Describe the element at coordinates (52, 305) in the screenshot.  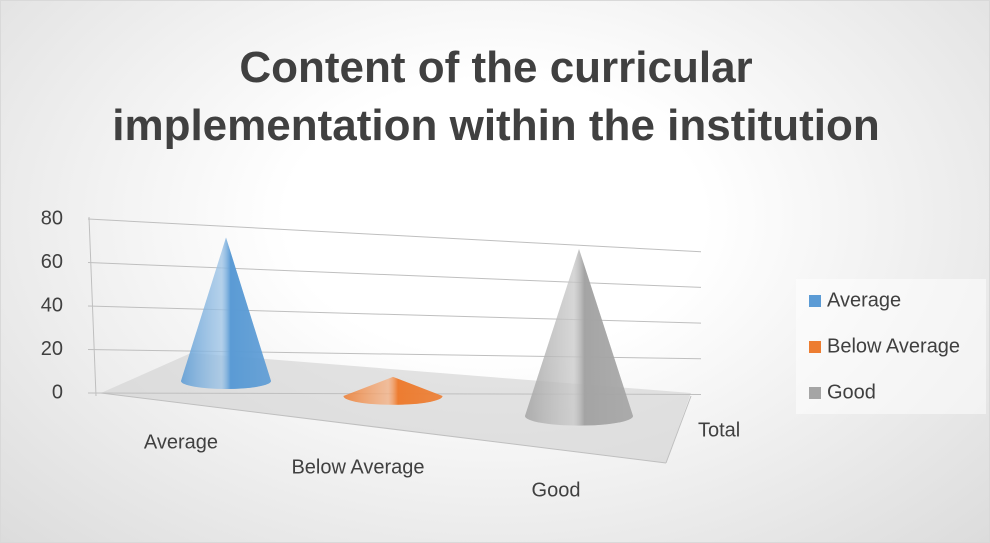
I see `y-tick-label: 40` at that location.